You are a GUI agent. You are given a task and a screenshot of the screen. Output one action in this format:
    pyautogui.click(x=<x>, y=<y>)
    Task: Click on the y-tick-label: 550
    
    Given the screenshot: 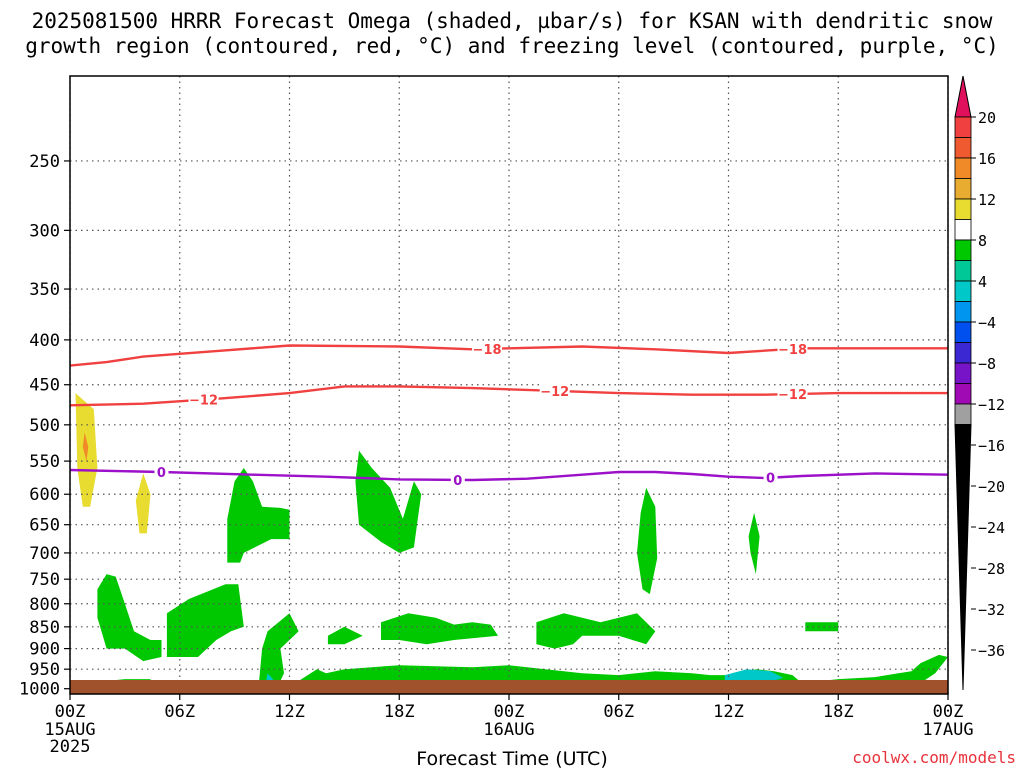 What is the action you would take?
    pyautogui.click(x=44, y=462)
    